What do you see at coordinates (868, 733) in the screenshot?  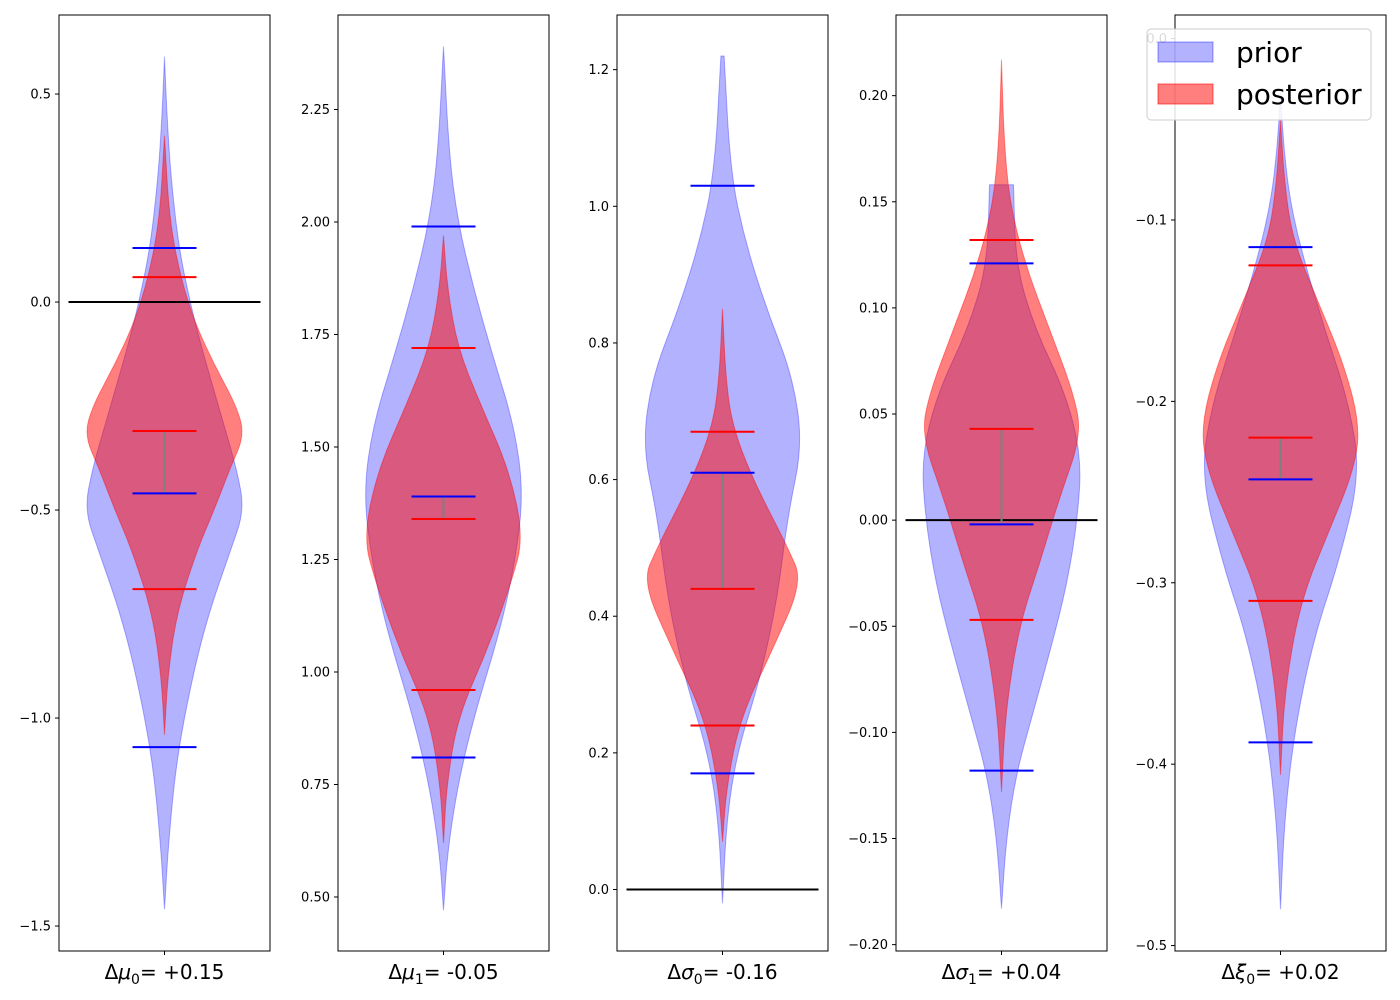 I see `y-tick-label: −0.10` at bounding box center [868, 733].